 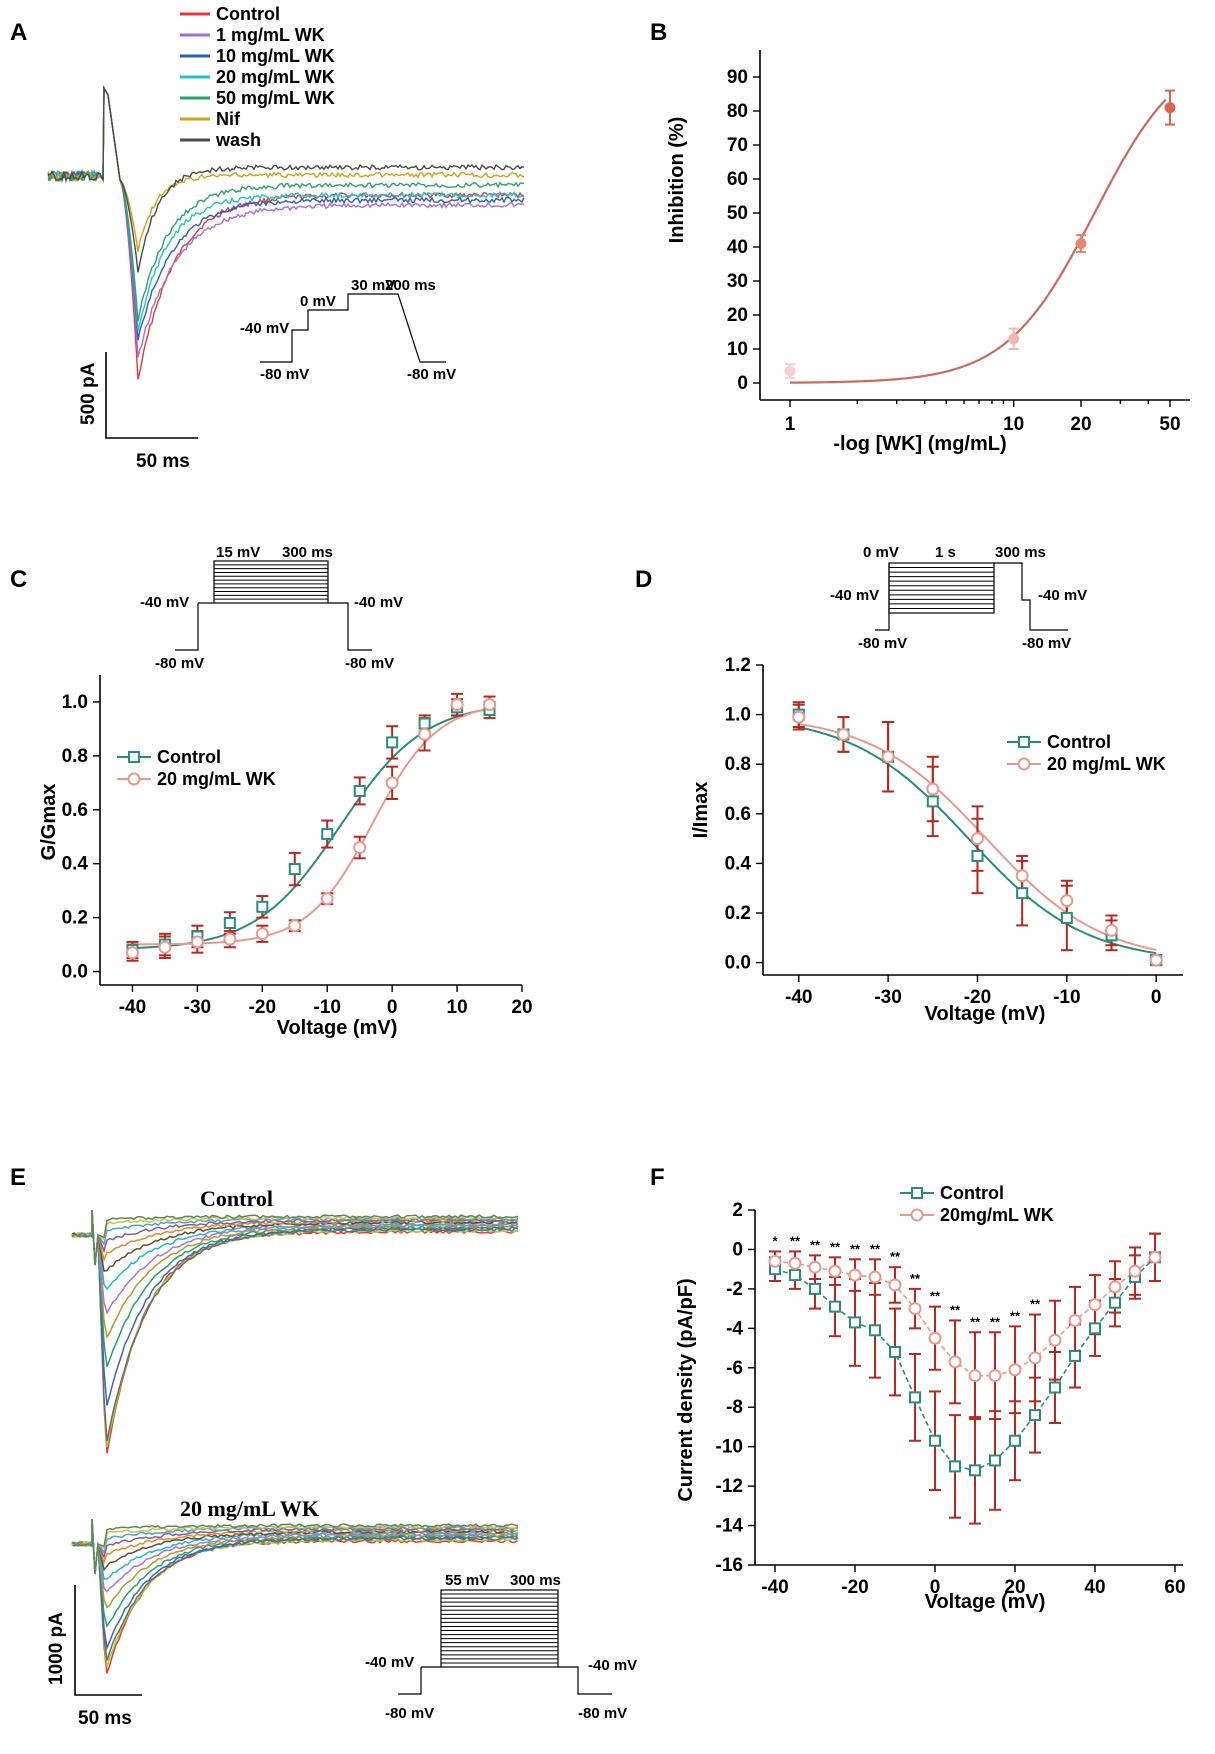 What do you see at coordinates (774, 1587) in the screenshot?
I see `f-x-tick-label: -40` at bounding box center [774, 1587].